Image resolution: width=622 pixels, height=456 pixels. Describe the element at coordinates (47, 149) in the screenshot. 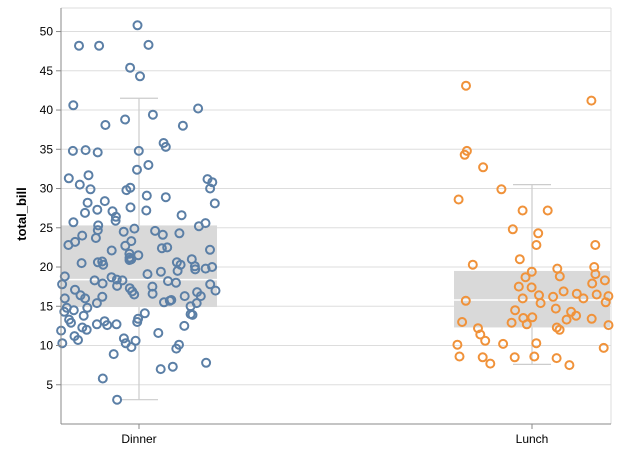

I see `y-tick-label: 35` at that location.